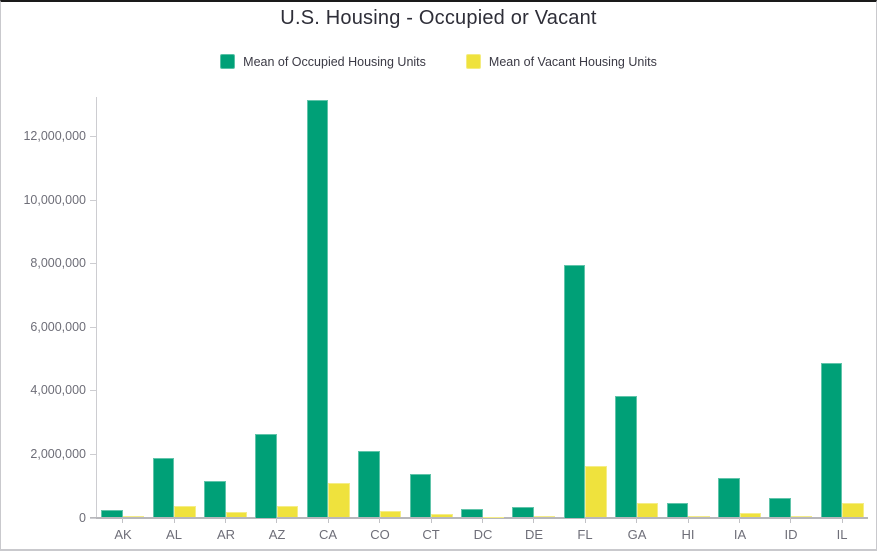 Image resolution: width=877 pixels, height=551 pixels. I want to click on bar-vacant-AL, so click(185, 512).